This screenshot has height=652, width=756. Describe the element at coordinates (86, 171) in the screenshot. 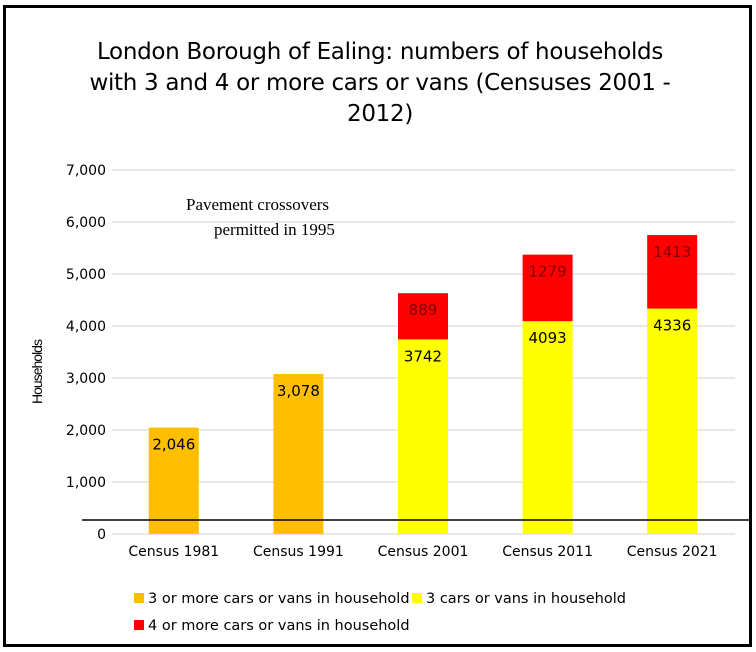

I see `y-tick-label: 7,000` at that location.